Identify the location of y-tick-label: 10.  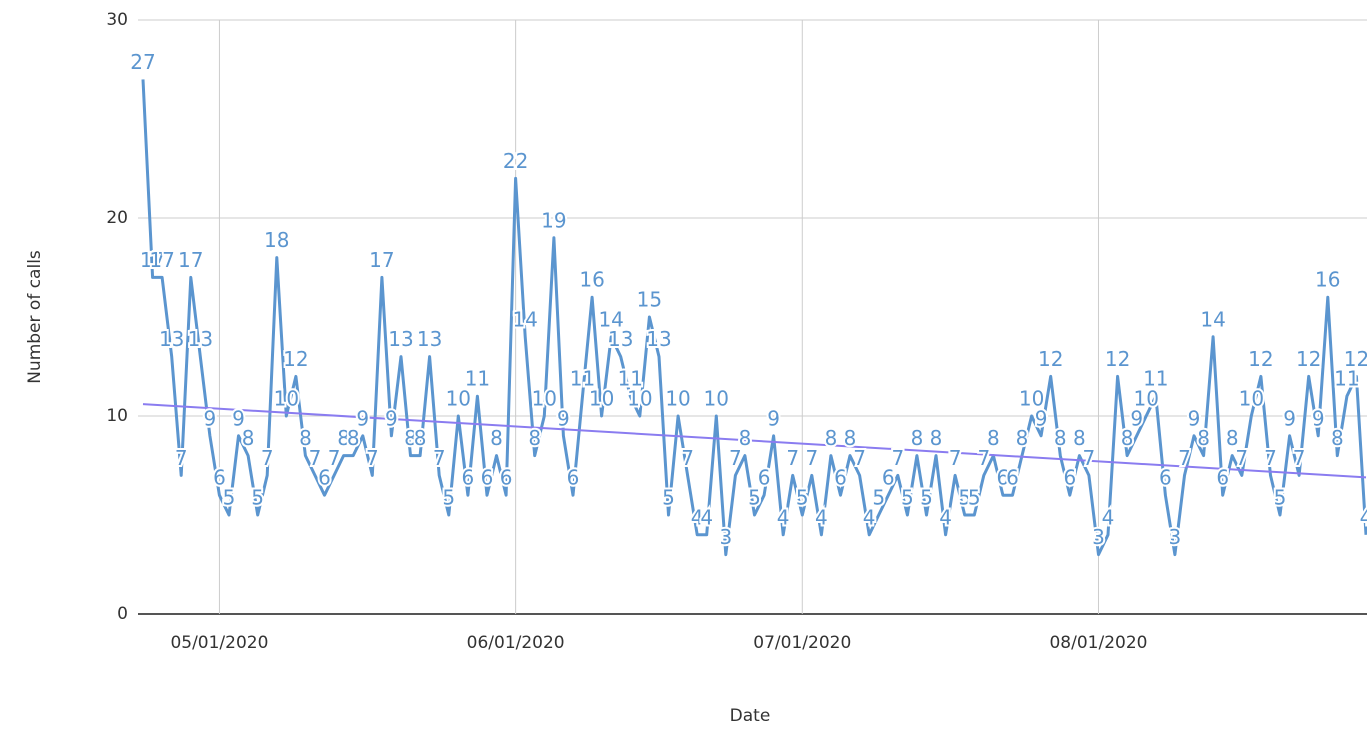
(117, 416).